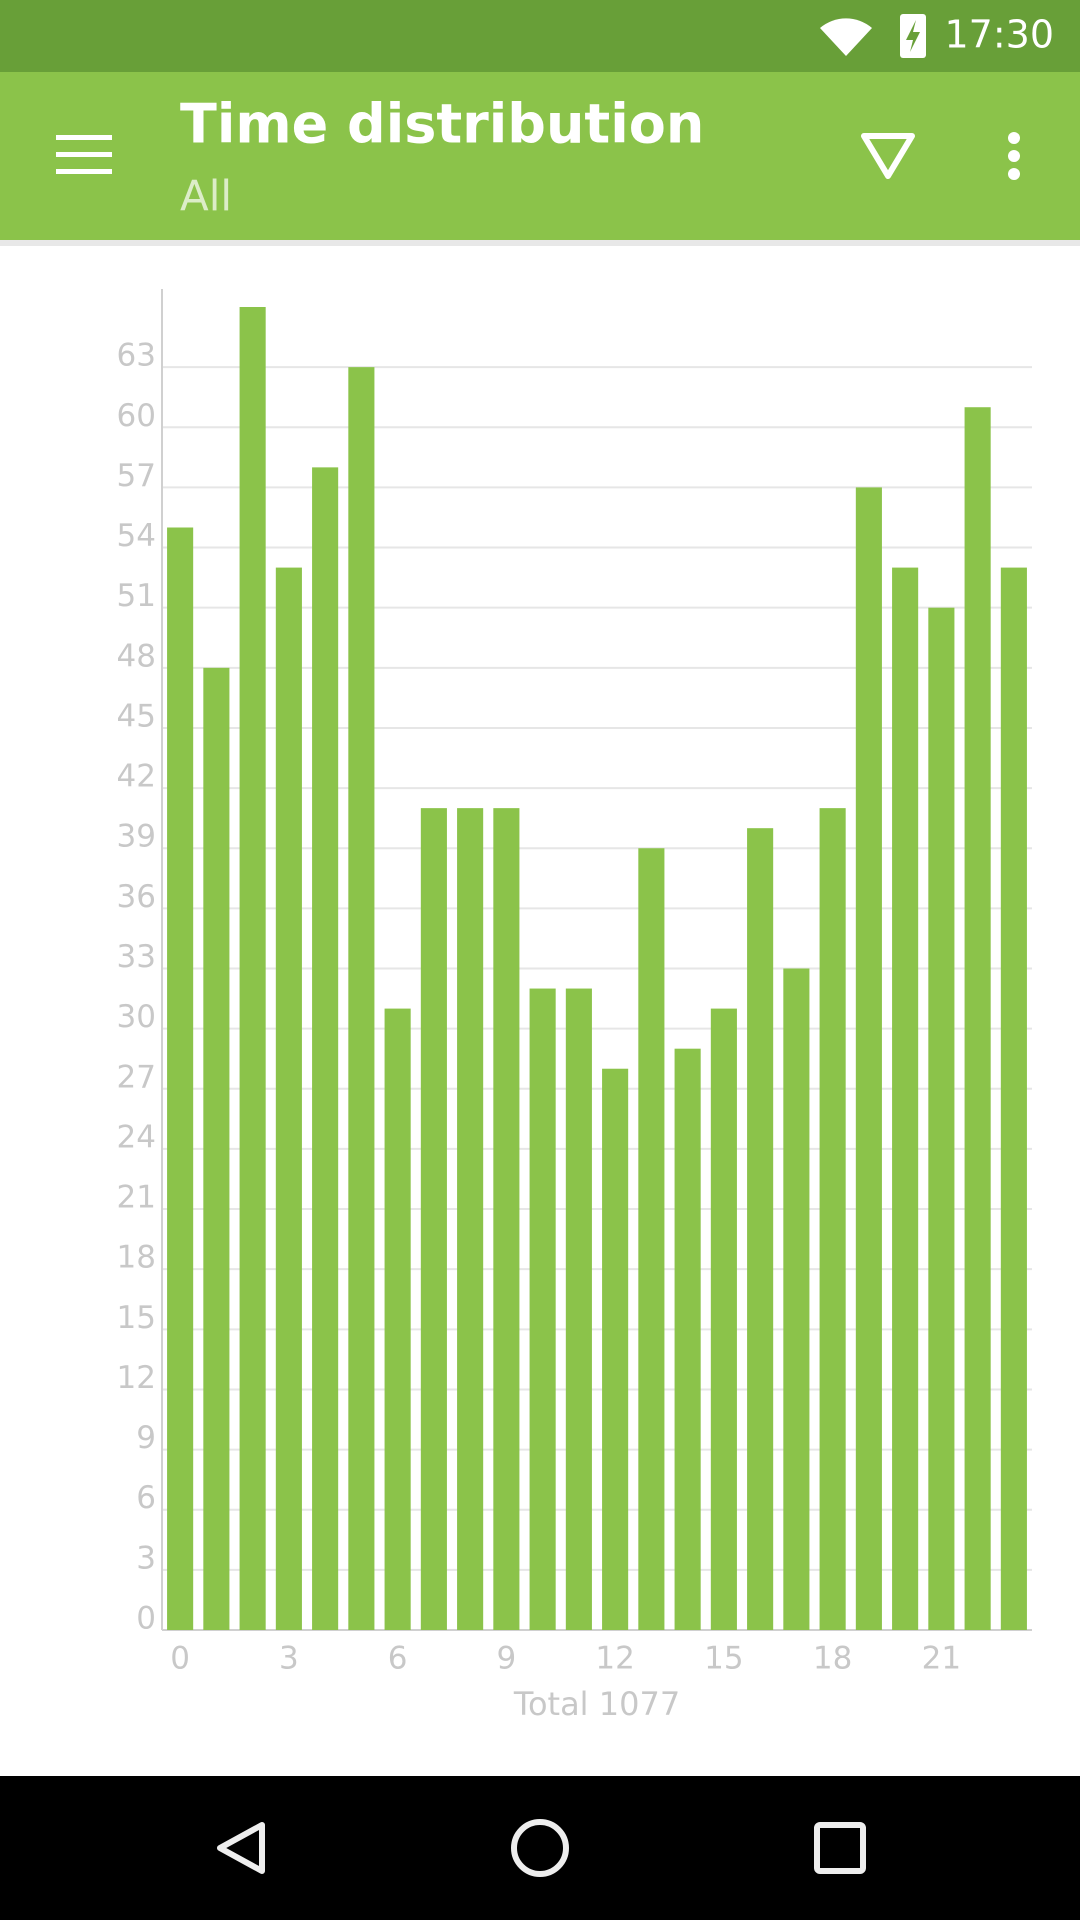  Describe the element at coordinates (614, 1659) in the screenshot. I see `x-tick-label: 12` at that location.